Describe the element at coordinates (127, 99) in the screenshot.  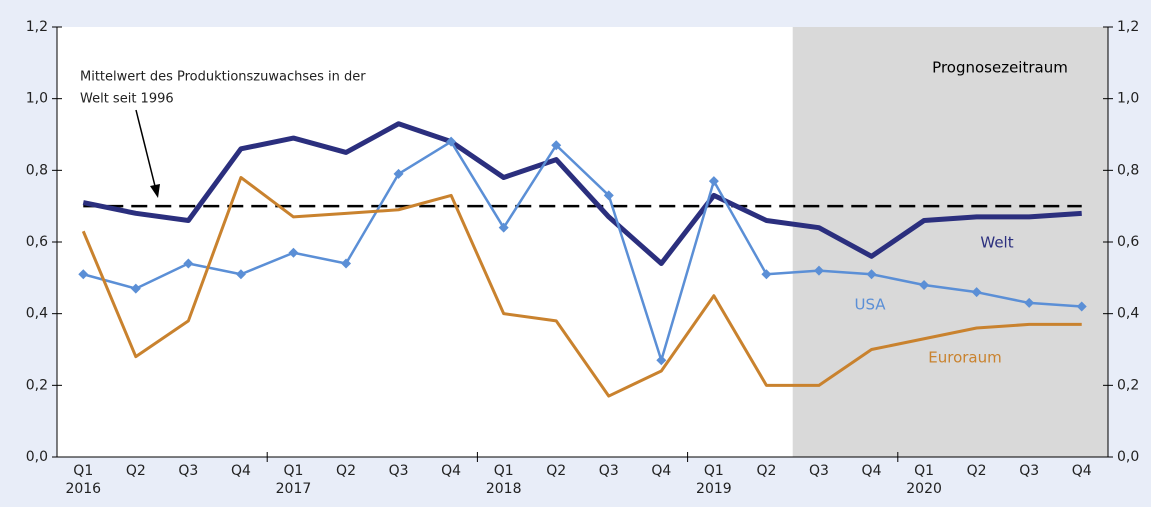
I see `annotation: Welt seit 1996` at that location.